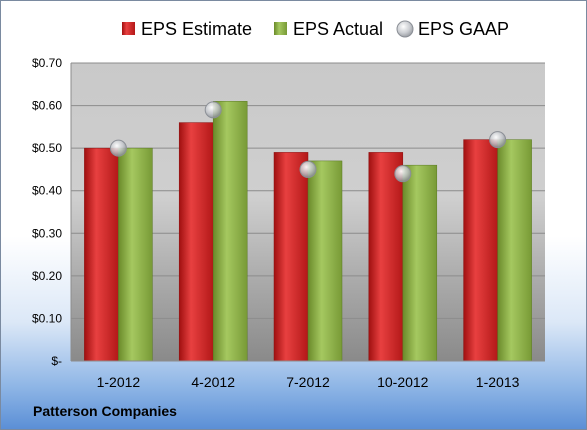 This screenshot has height=430, width=587. Describe the element at coordinates (308, 382) in the screenshot. I see `x-tick-label: 7-2012` at that location.